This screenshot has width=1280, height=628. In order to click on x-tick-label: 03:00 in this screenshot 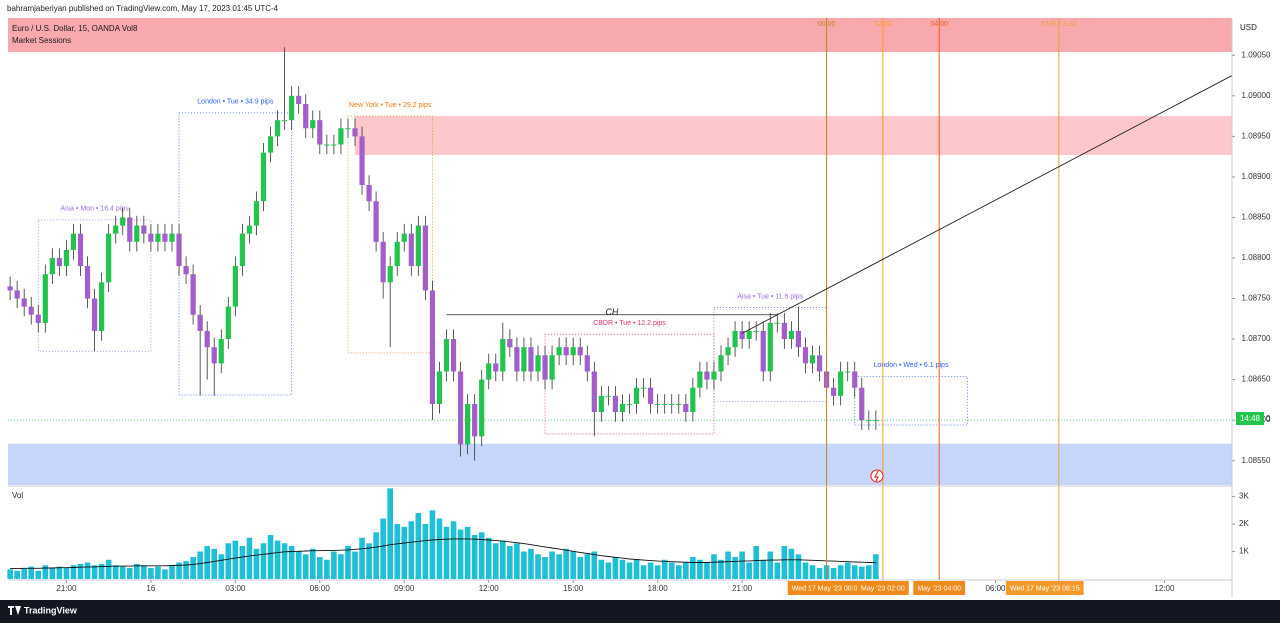, I will do `click(235, 588)`.